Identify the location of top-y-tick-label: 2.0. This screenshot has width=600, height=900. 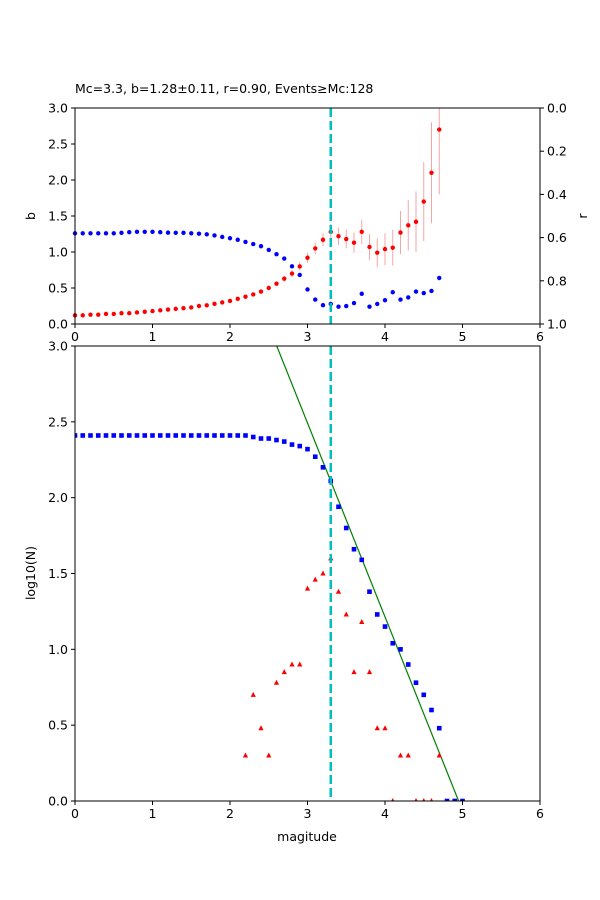
(58, 180).